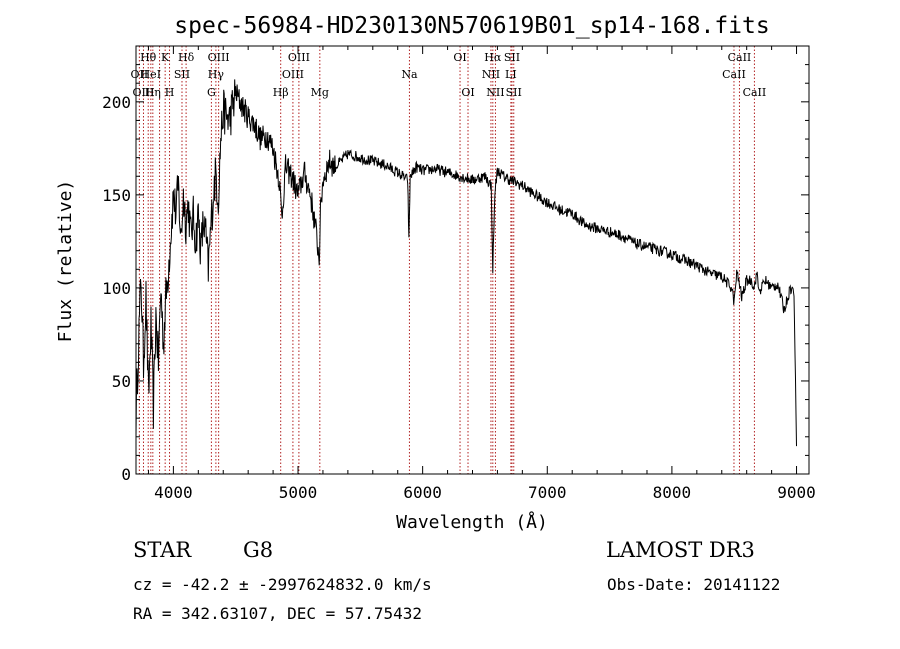 The image size is (900, 649). I want to click on line-label: LI, so click(511, 74).